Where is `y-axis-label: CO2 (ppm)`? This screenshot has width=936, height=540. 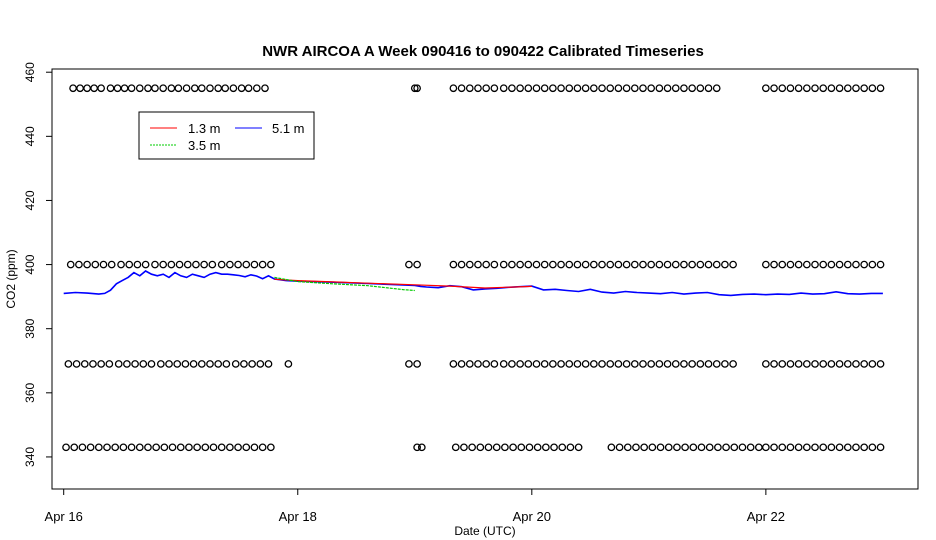
y-axis-label: CO2 (ppm) is located at coordinates (11, 278).